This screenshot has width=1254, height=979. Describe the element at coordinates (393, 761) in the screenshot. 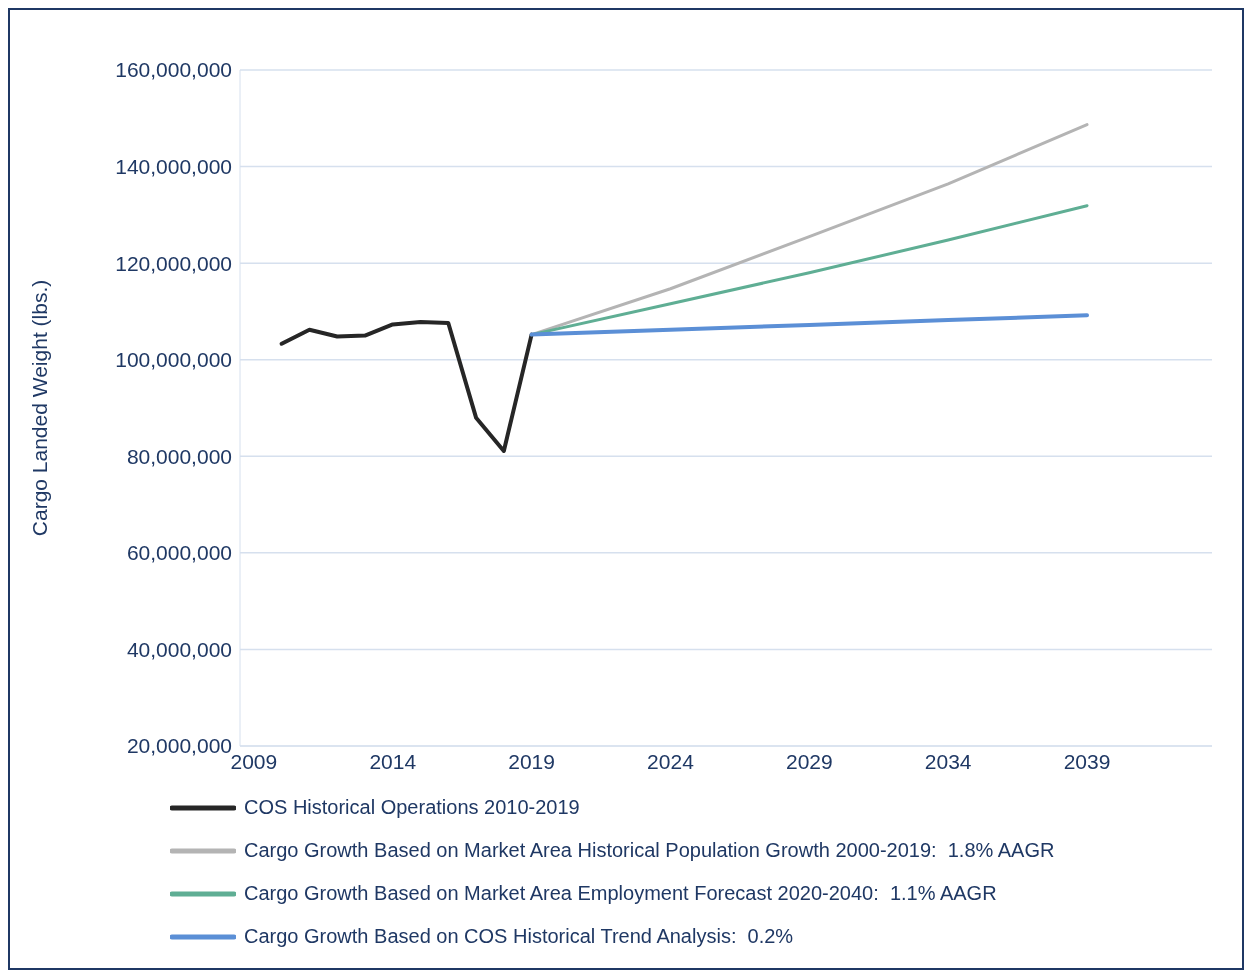

I see `x-tick-label: 2014` at that location.